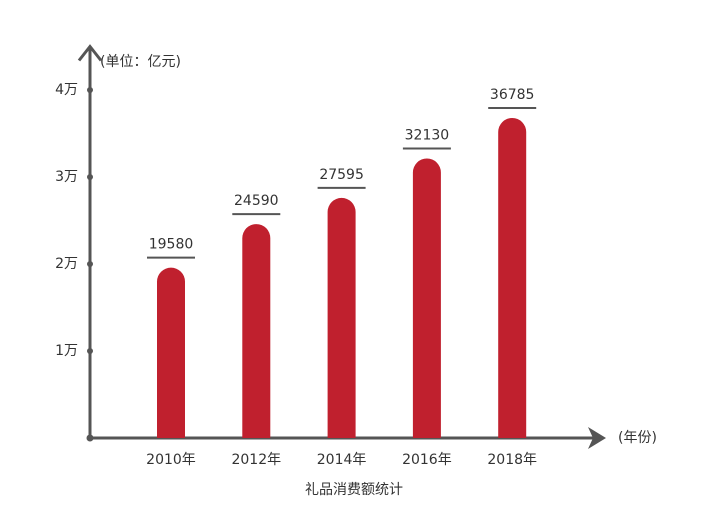 This screenshot has height=531, width=709. What do you see at coordinates (354, 490) in the screenshot?
I see `chart-title: 礼品消费额统计` at bounding box center [354, 490].